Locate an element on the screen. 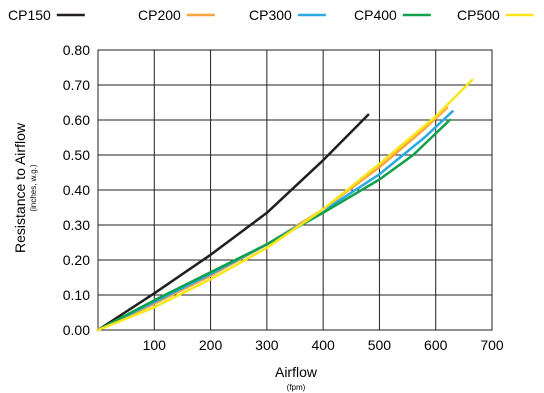 The height and width of the screenshot is (393, 544). y-tick-label: 0.80 is located at coordinates (76, 50).